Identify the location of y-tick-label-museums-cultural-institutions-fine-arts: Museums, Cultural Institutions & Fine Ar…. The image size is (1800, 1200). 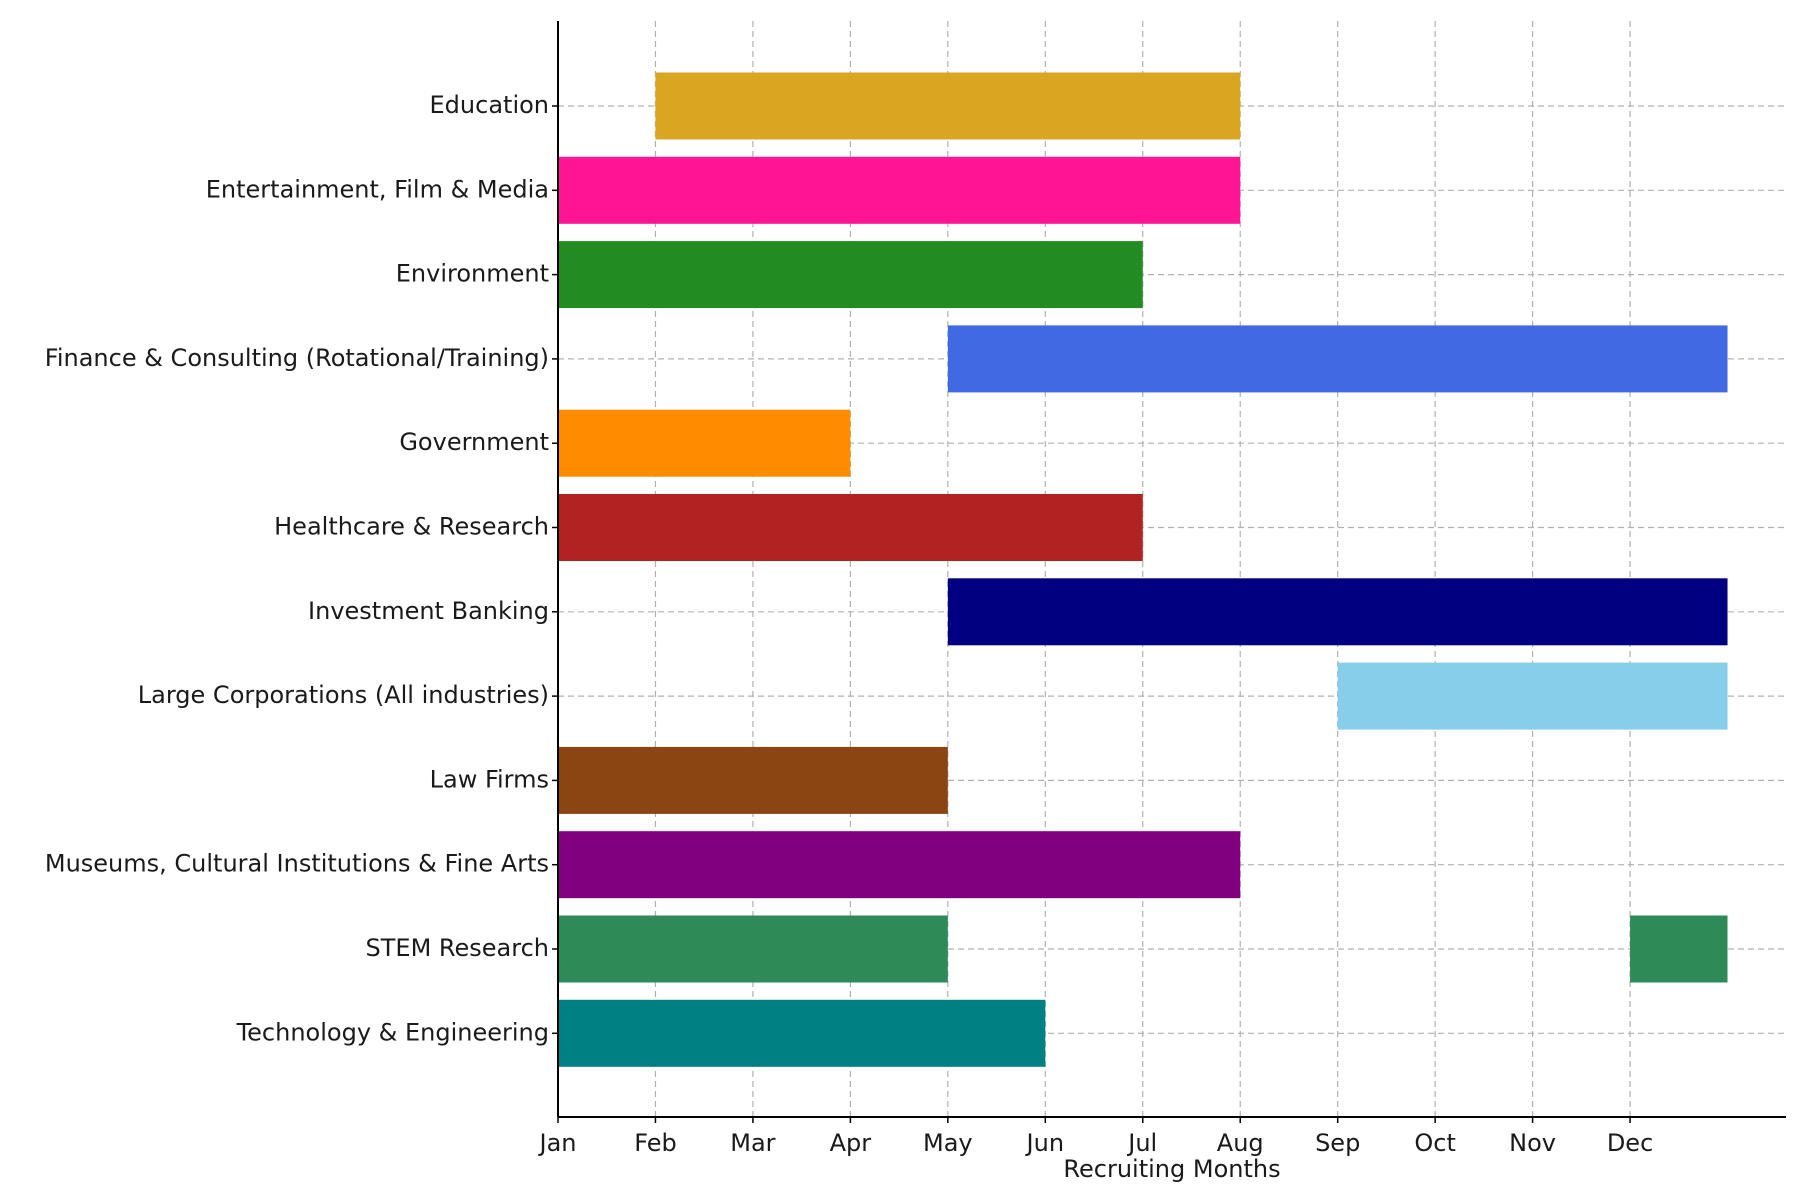
(297, 864).